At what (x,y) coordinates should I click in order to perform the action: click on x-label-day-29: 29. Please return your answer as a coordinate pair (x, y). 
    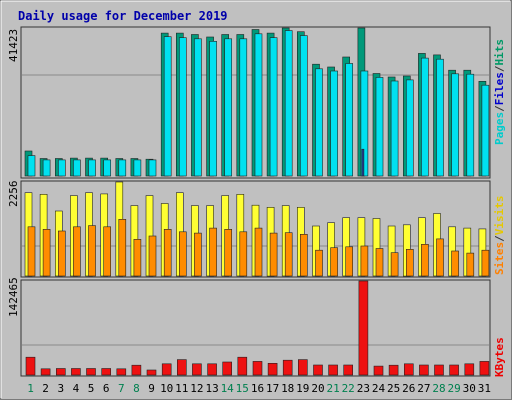
    Looking at the image, I should click on (453, 388).